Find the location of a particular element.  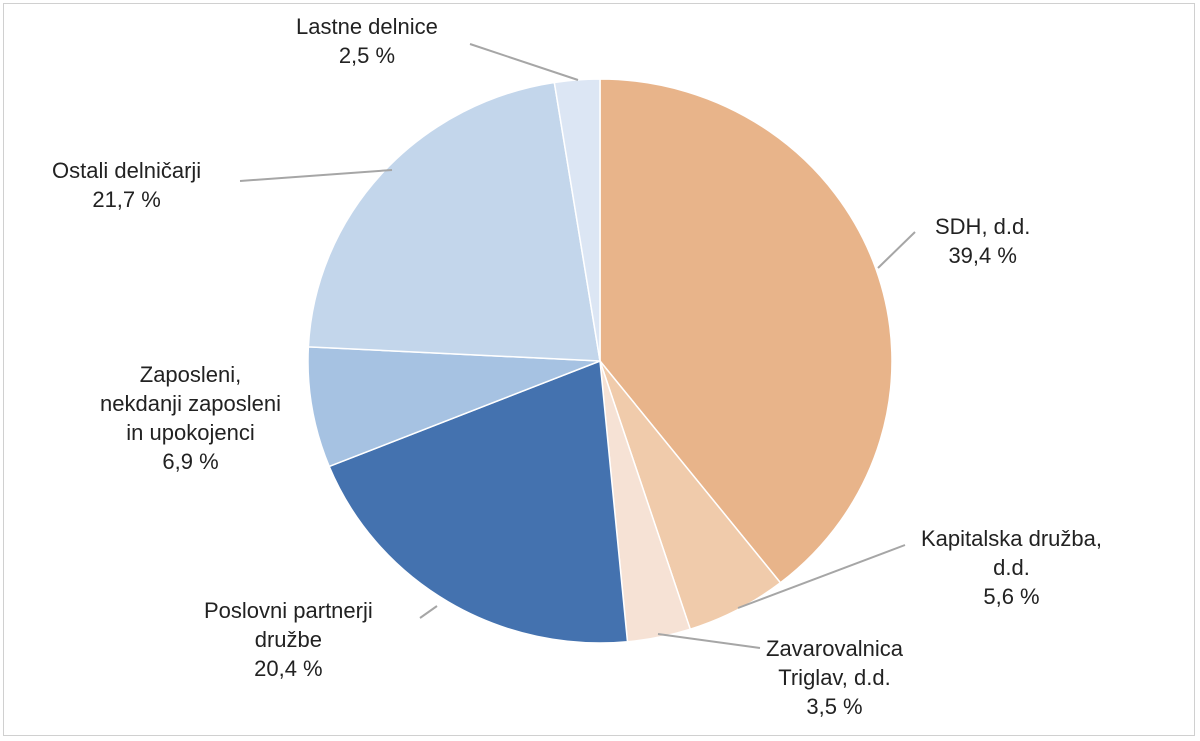

slice-value: 21,7 % is located at coordinates (126, 199).